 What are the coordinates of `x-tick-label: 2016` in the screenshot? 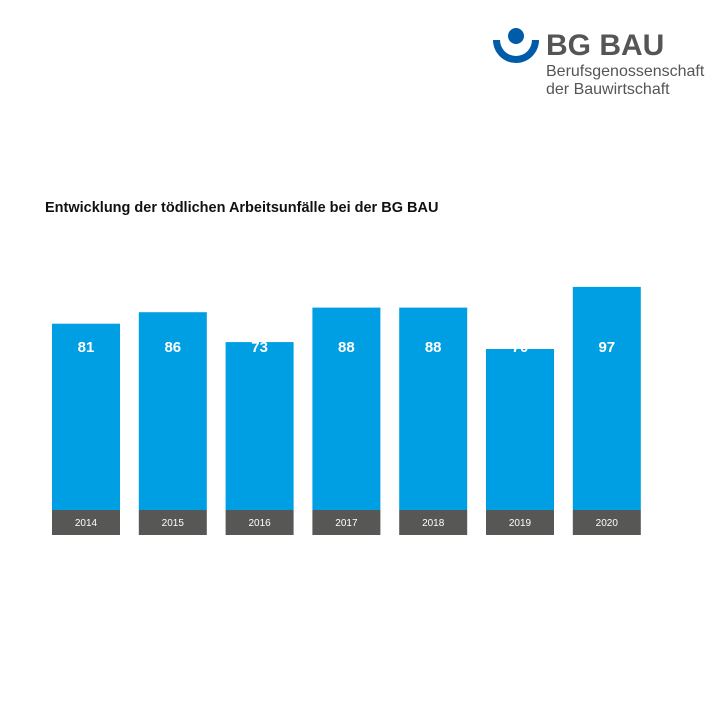 It's located at (259, 523).